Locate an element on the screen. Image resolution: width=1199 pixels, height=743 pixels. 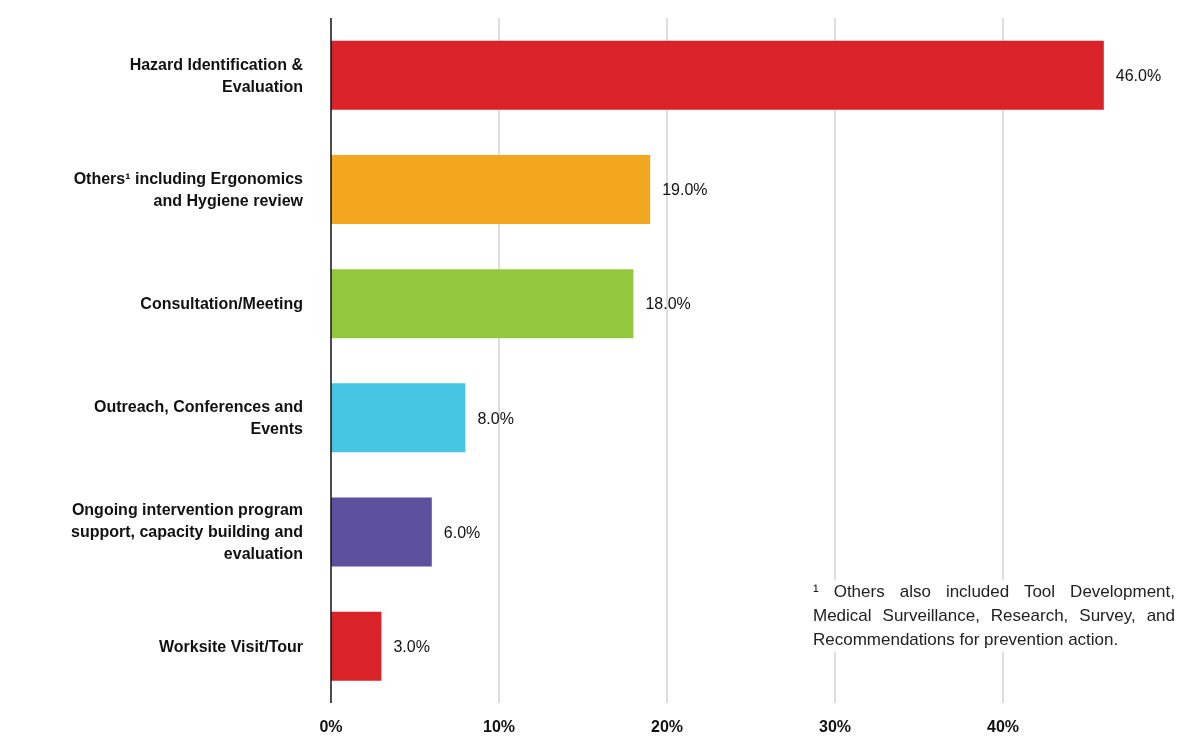
data-label: 8.0% is located at coordinates (495, 418).